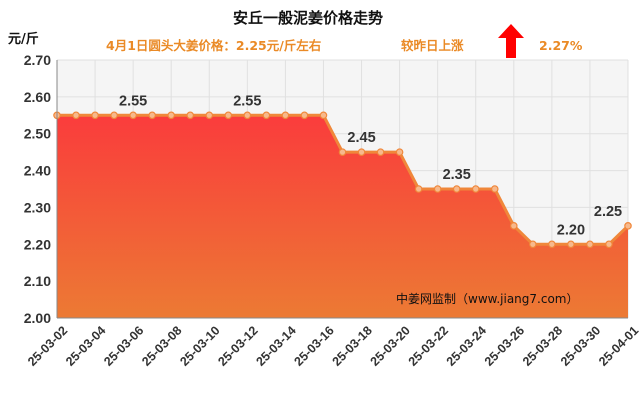 The image size is (641, 410). Describe the element at coordinates (466, 345) in the screenshot. I see `x-tick-label: 25-03-24` at that location.